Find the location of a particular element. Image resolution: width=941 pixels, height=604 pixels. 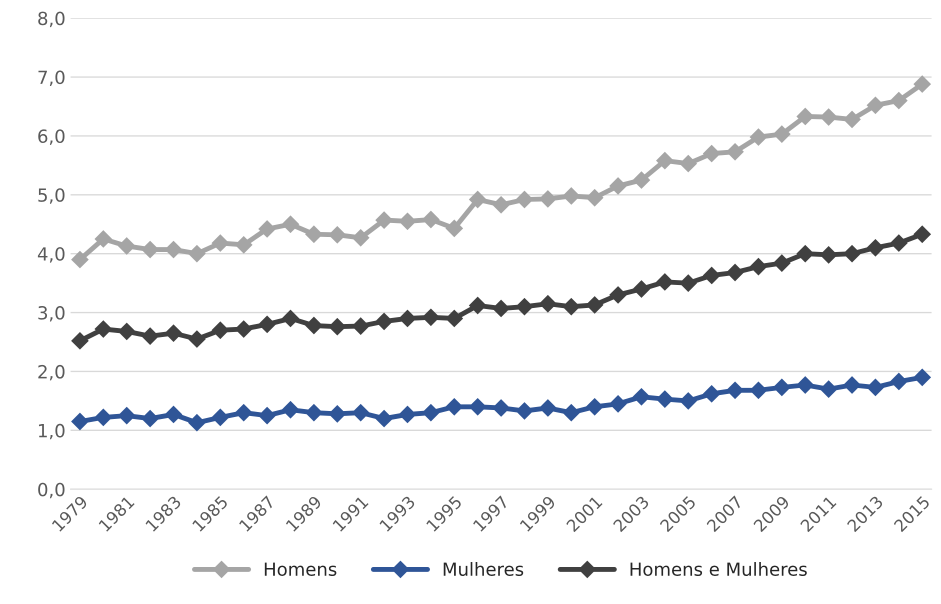

legend-label: Homens e Mulheres is located at coordinates (718, 569).